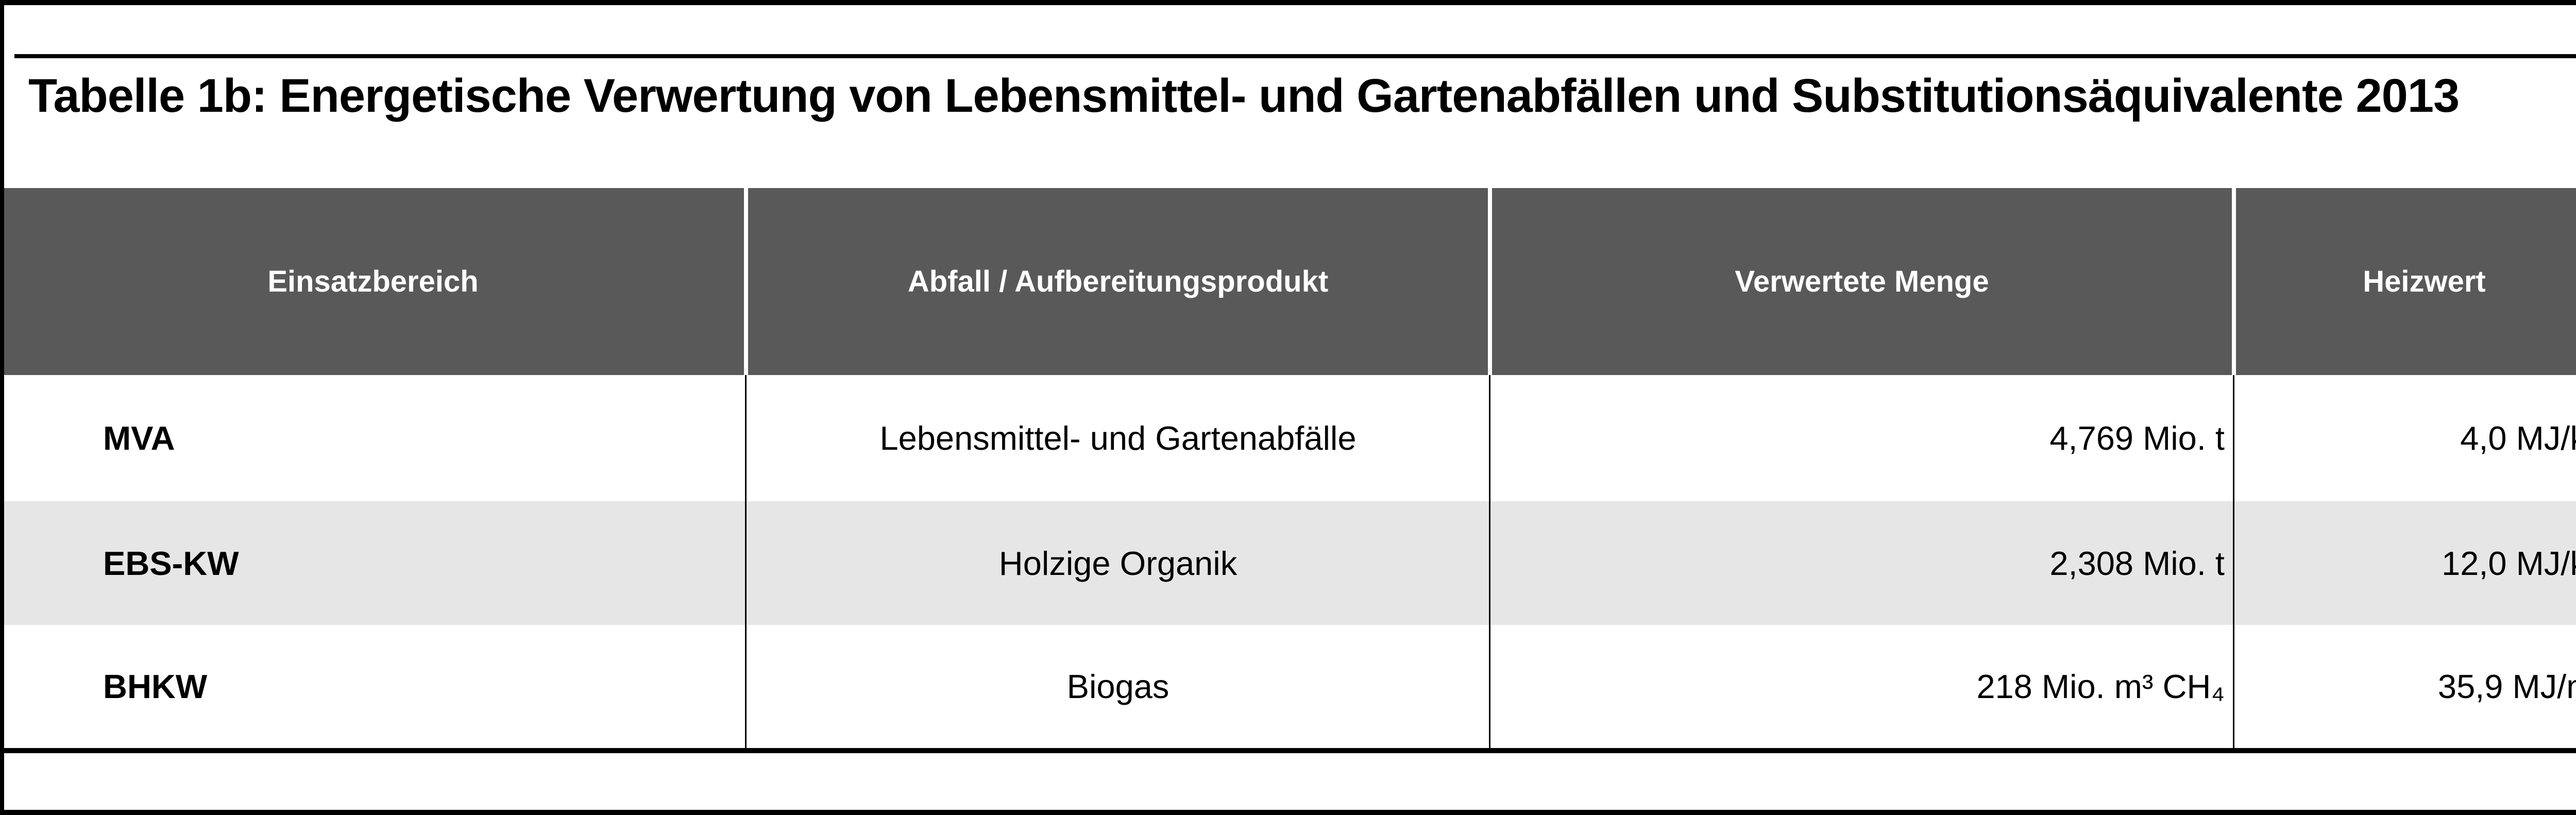  Describe the element at coordinates (1118, 438) in the screenshot. I see `cell-abfall: Lebensmittel- und Gartenabfälle` at that location.